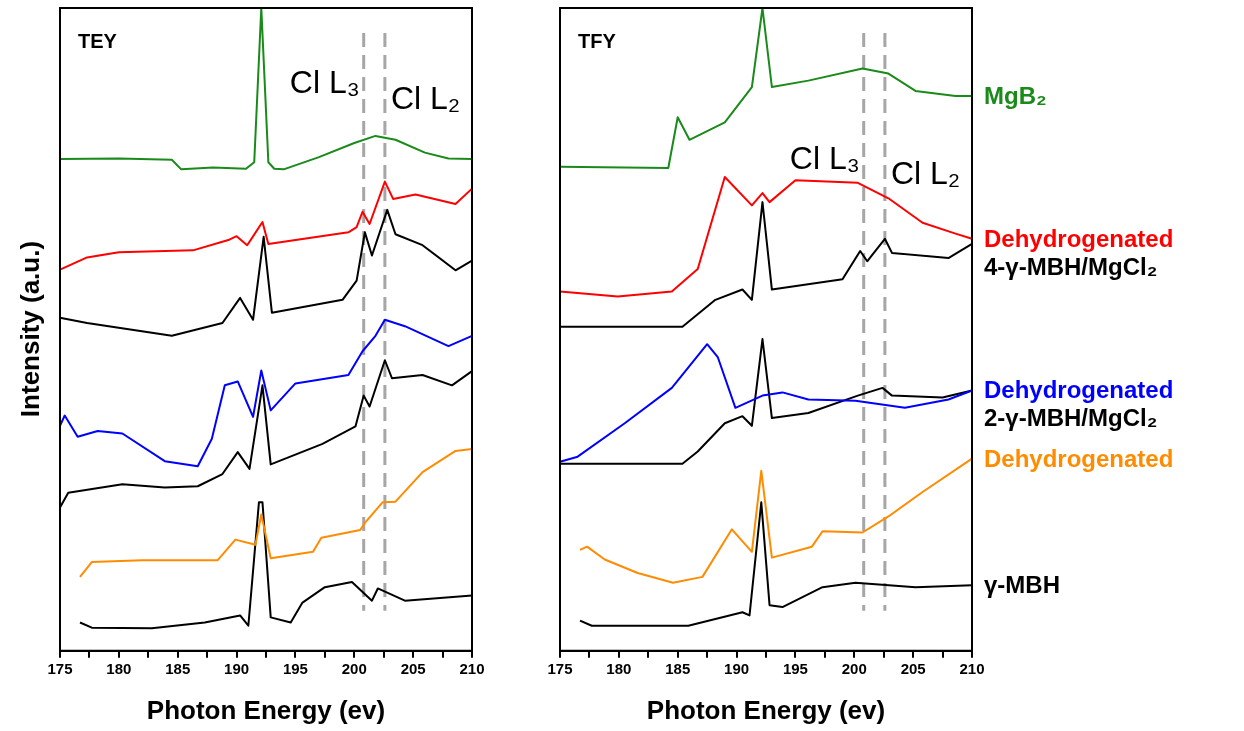 Image resolution: width=1244 pixels, height=731 pixels. What do you see at coordinates (1015, 96) in the screenshot?
I see `series-label: MgB₂` at bounding box center [1015, 96].